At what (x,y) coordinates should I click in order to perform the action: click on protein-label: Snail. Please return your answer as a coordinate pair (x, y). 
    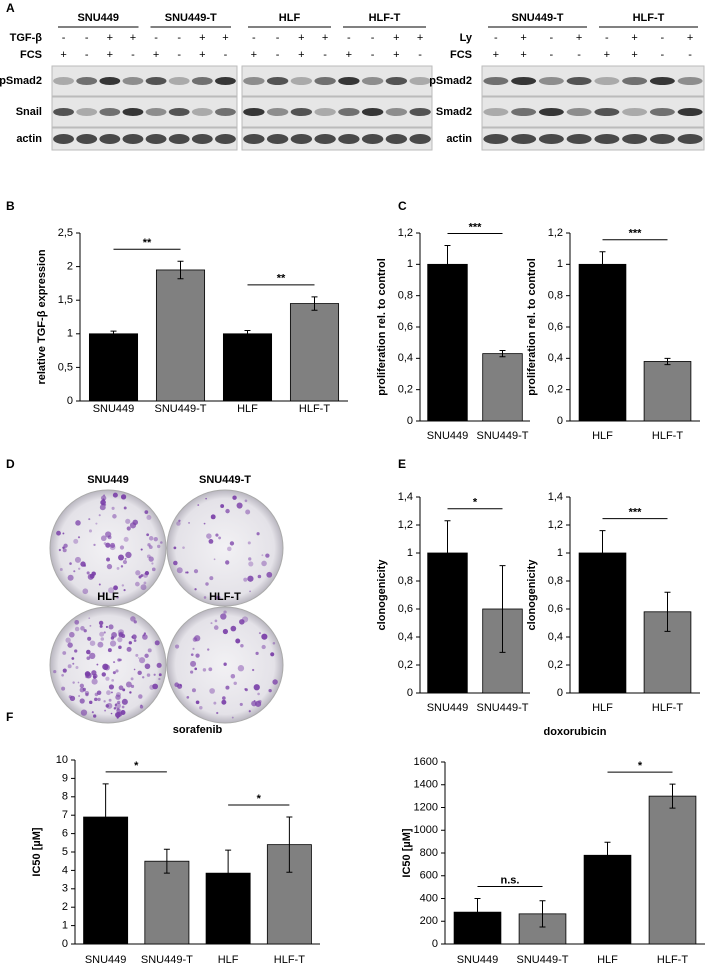
    Looking at the image, I should click on (29, 112).